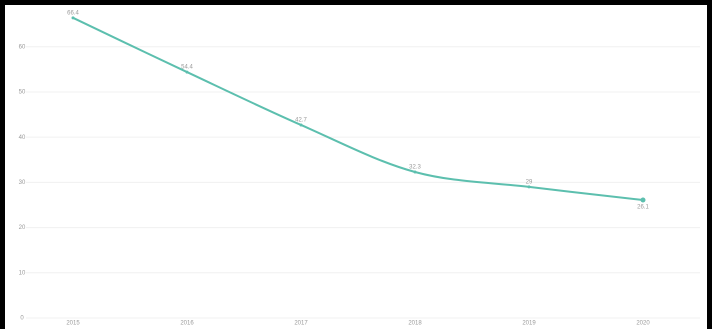 The image size is (712, 329). Describe the element at coordinates (187, 324) in the screenshot. I see `x-tick-label: 2016` at that location.